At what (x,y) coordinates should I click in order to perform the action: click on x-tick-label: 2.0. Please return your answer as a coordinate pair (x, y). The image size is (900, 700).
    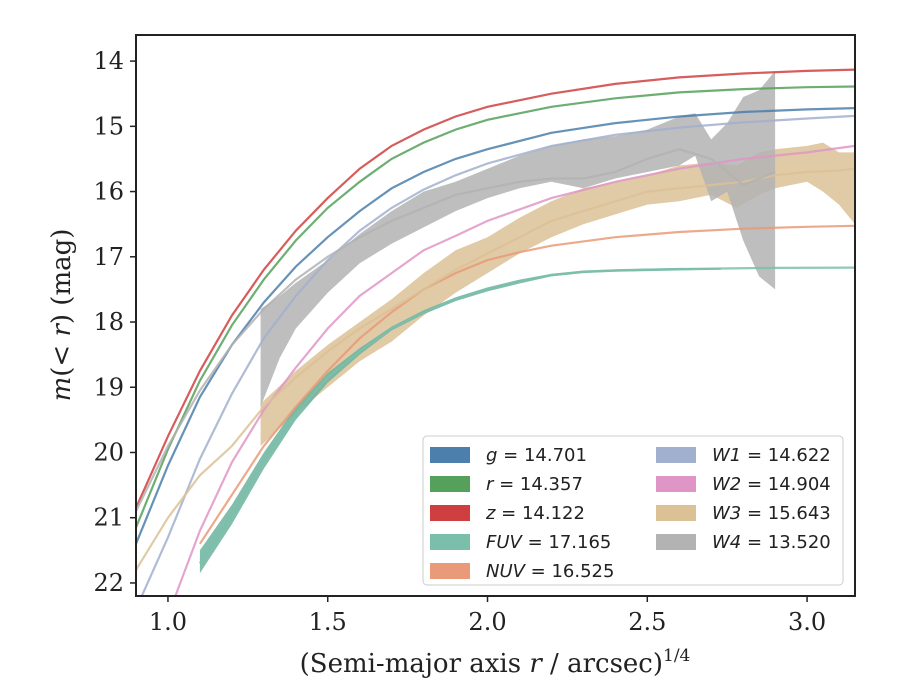
    Looking at the image, I should click on (487, 622).